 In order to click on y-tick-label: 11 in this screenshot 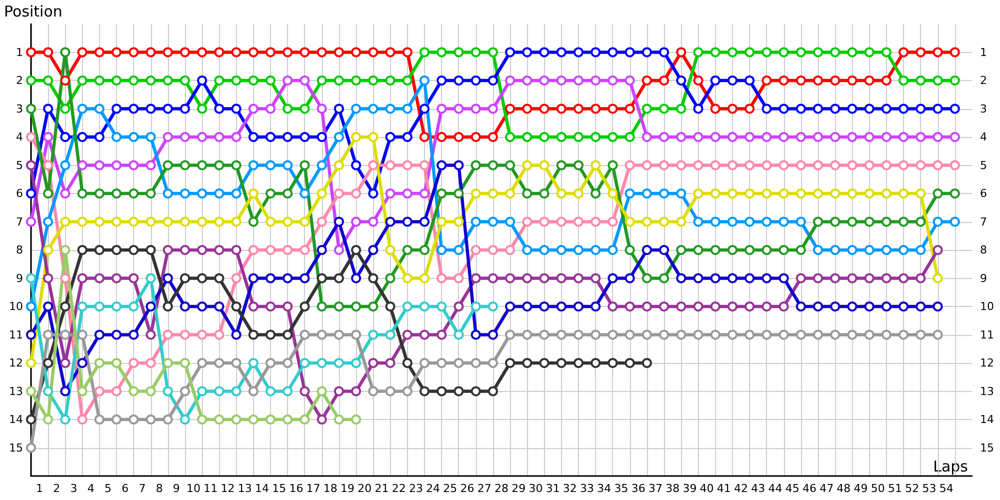, I will do `click(16, 335)`.